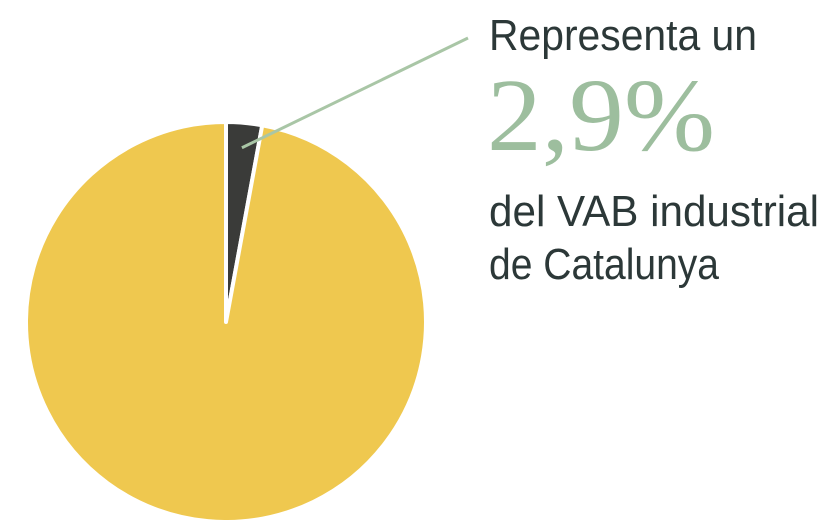 This screenshot has width=829, height=520. Describe the element at coordinates (604, 264) in the screenshot. I see `annotation: de Catalunya` at that location.